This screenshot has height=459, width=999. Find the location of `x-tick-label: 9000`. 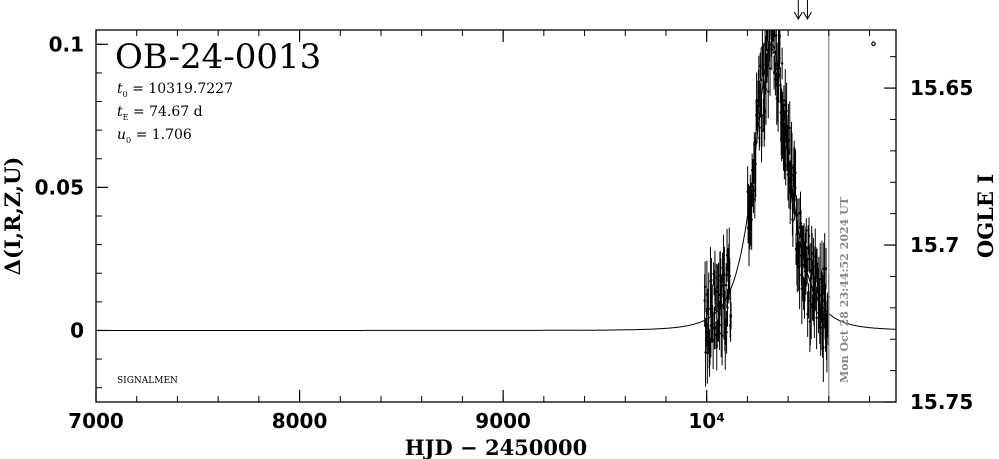

x-tick-label: 9000 is located at coordinates (503, 421).